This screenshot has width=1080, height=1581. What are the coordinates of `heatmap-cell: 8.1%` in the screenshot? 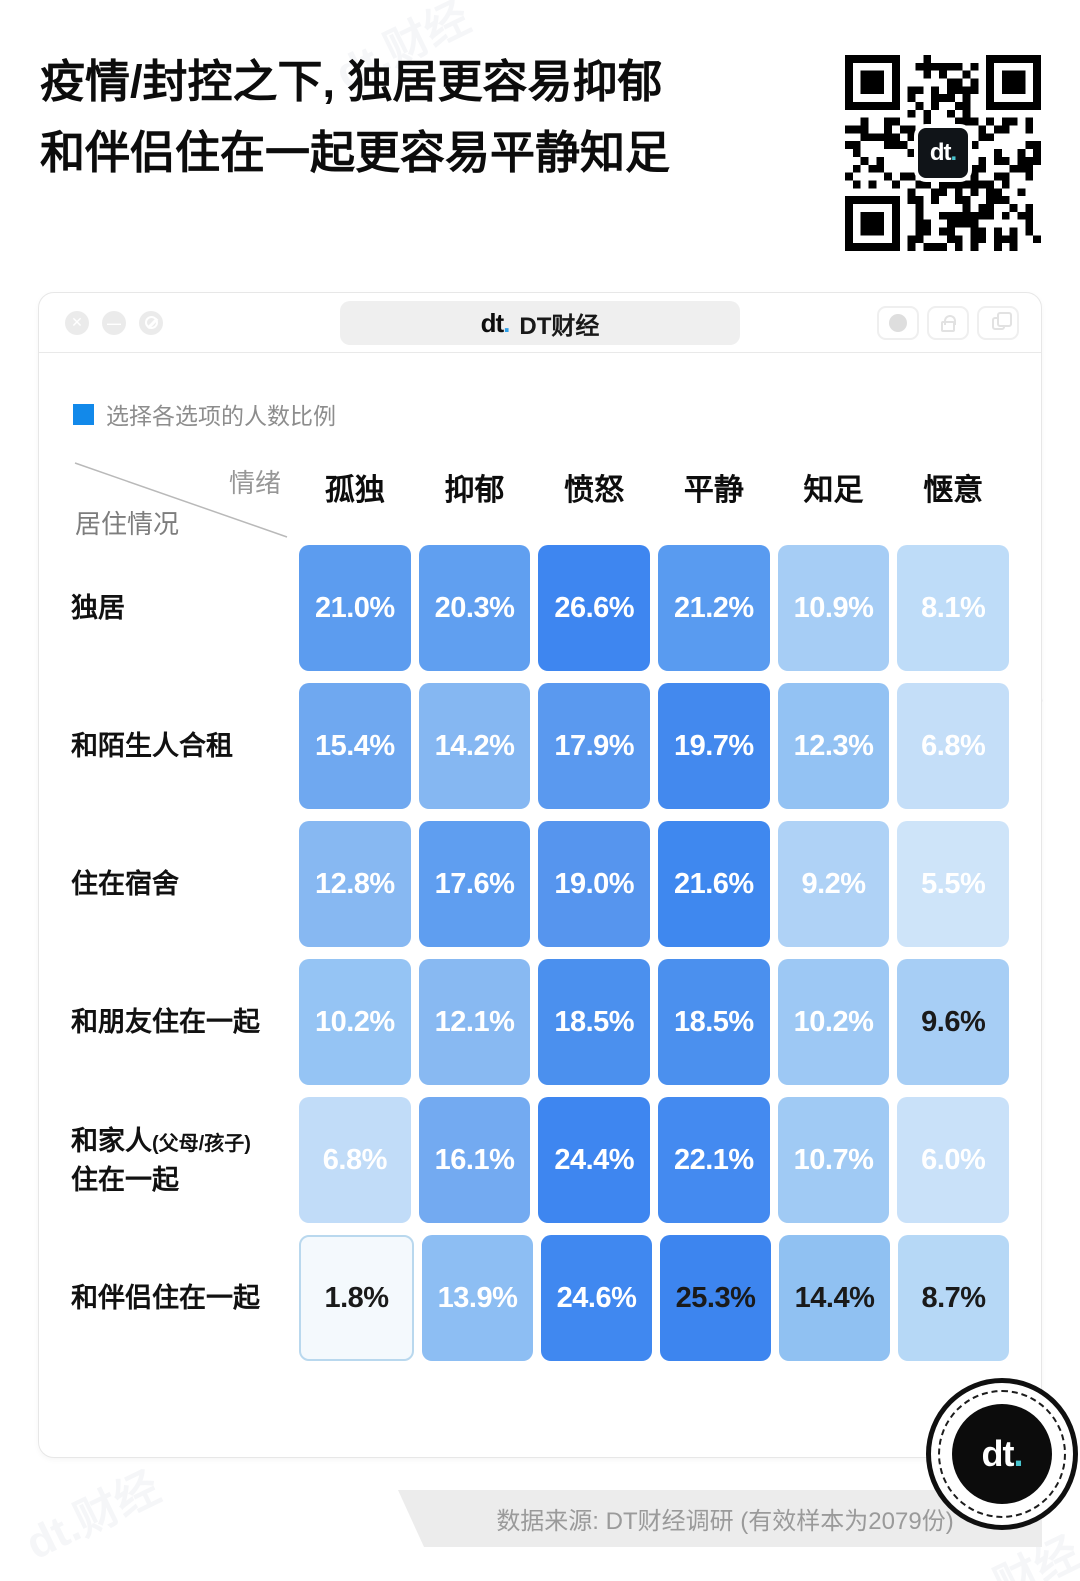 It's located at (953, 608).